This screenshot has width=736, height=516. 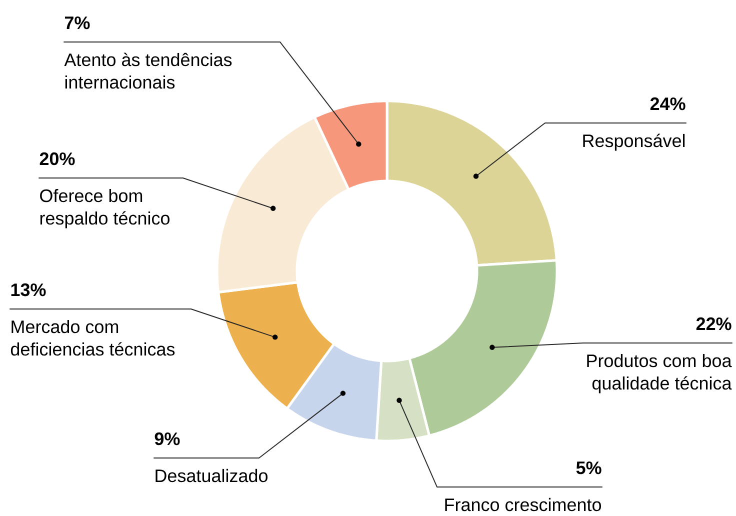 I want to click on slice-label: Atento às tendências internacionais, so click(x=148, y=70).